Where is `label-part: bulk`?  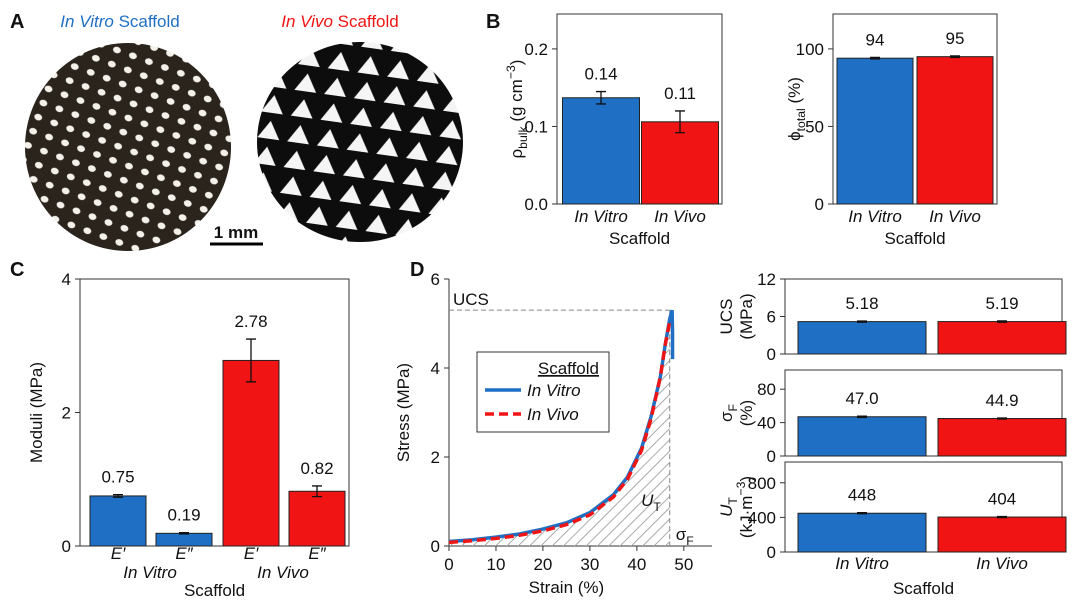
label-part: bulk is located at coordinates (523, 136).